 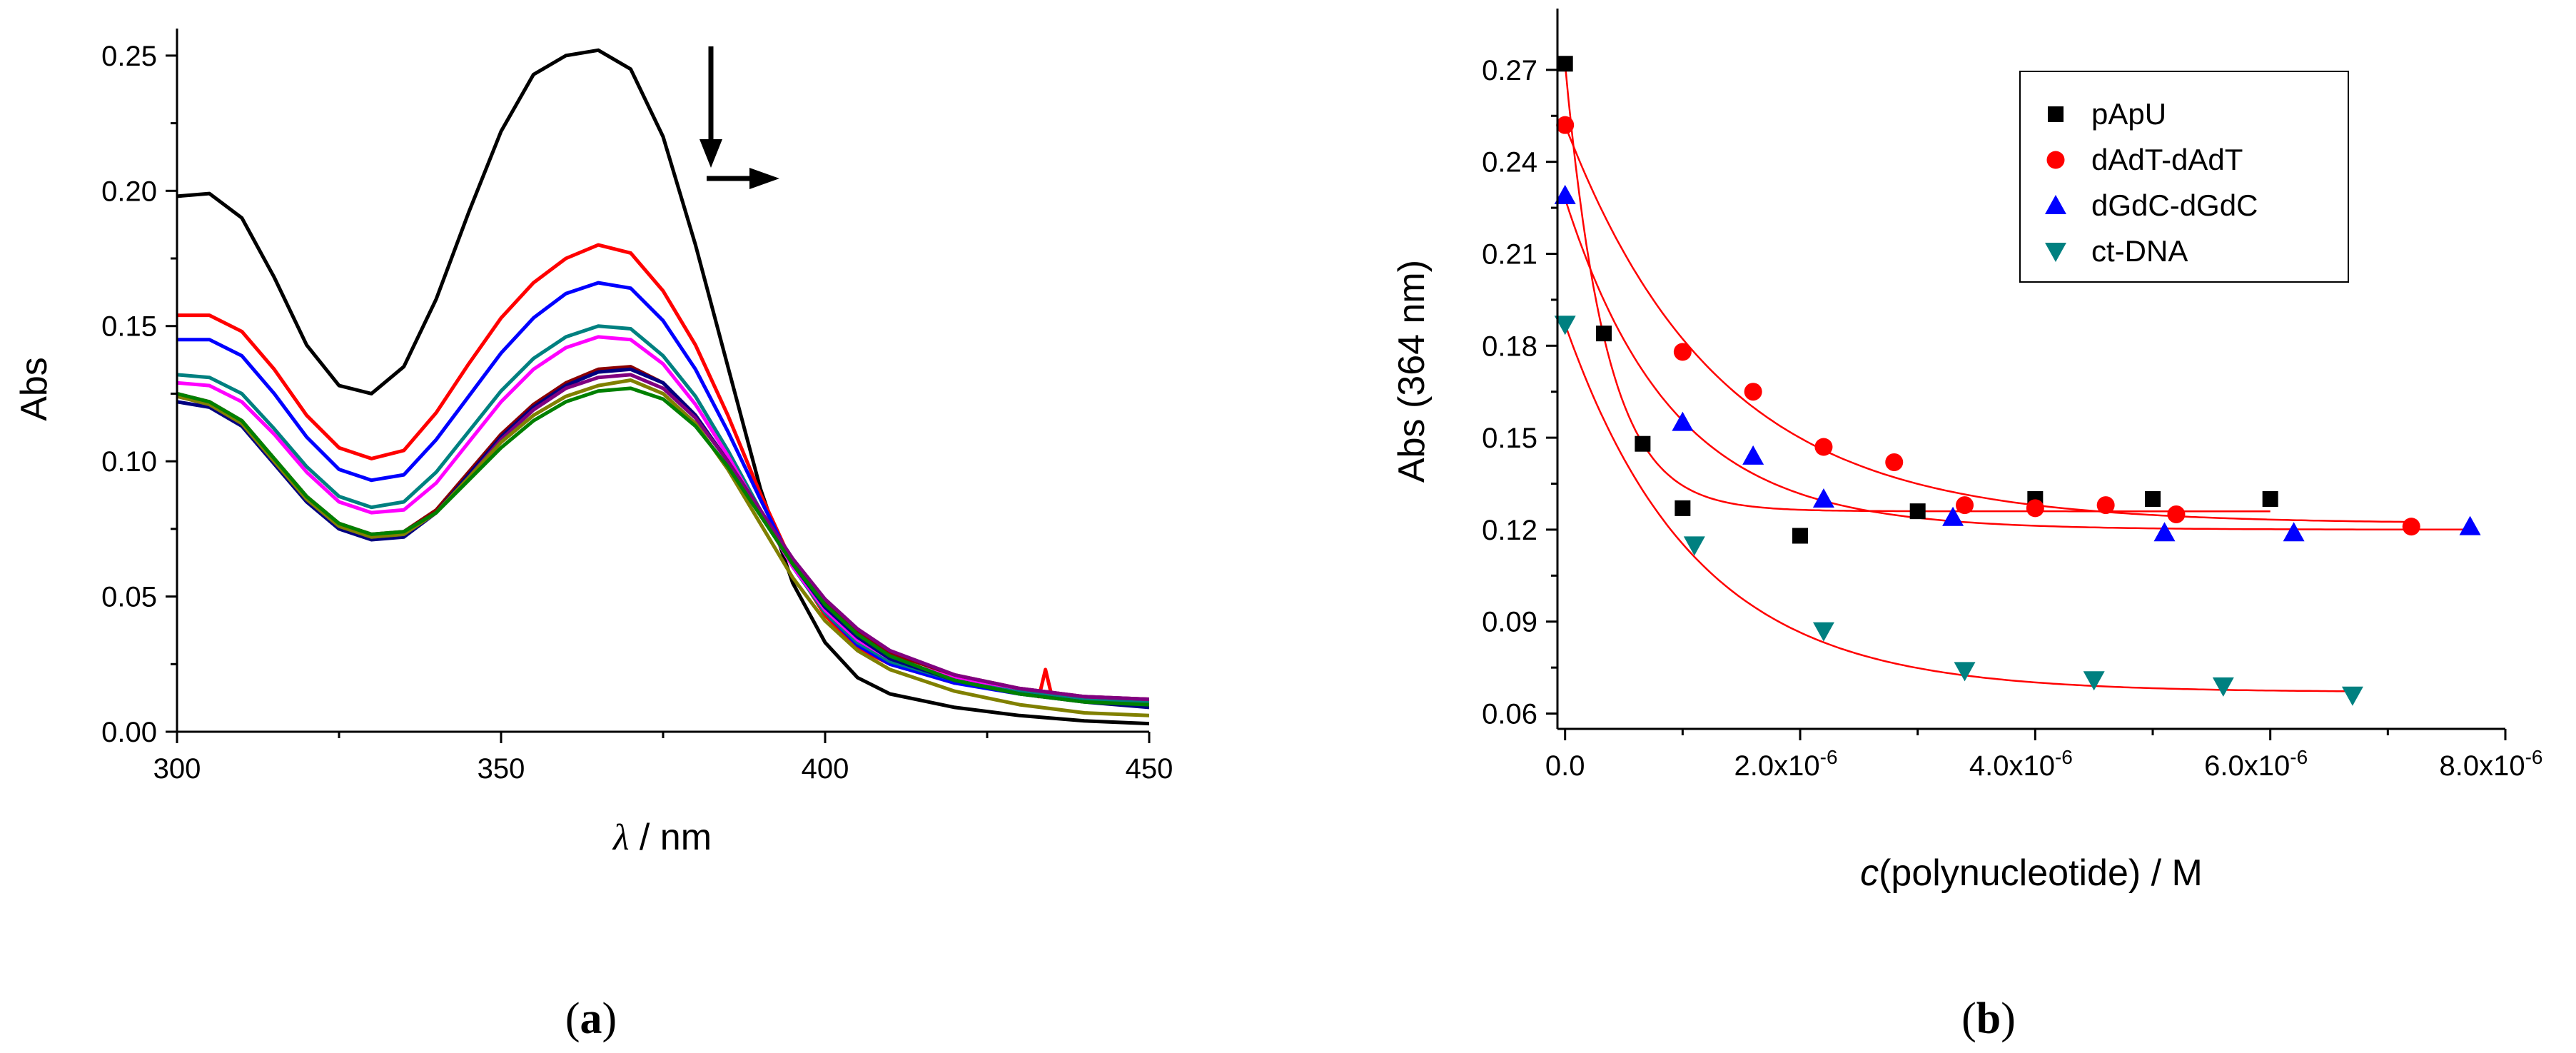 What do you see at coordinates (2247, 766) in the screenshot?
I see `tick-mantissa: 6.0x10` at bounding box center [2247, 766].